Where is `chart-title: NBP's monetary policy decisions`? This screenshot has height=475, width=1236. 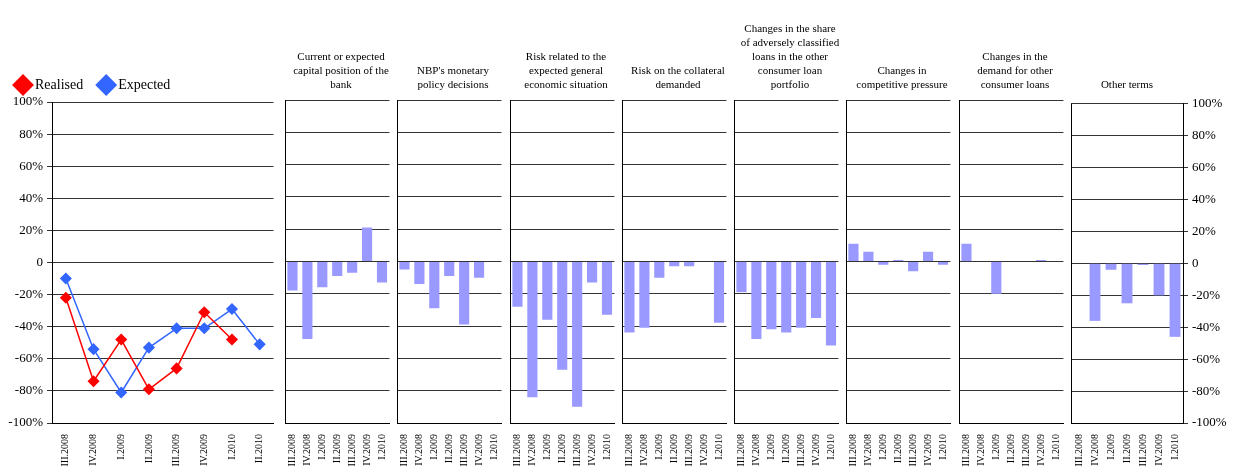 chart-title: NBP's monetary policy decisions is located at coordinates (453, 77).